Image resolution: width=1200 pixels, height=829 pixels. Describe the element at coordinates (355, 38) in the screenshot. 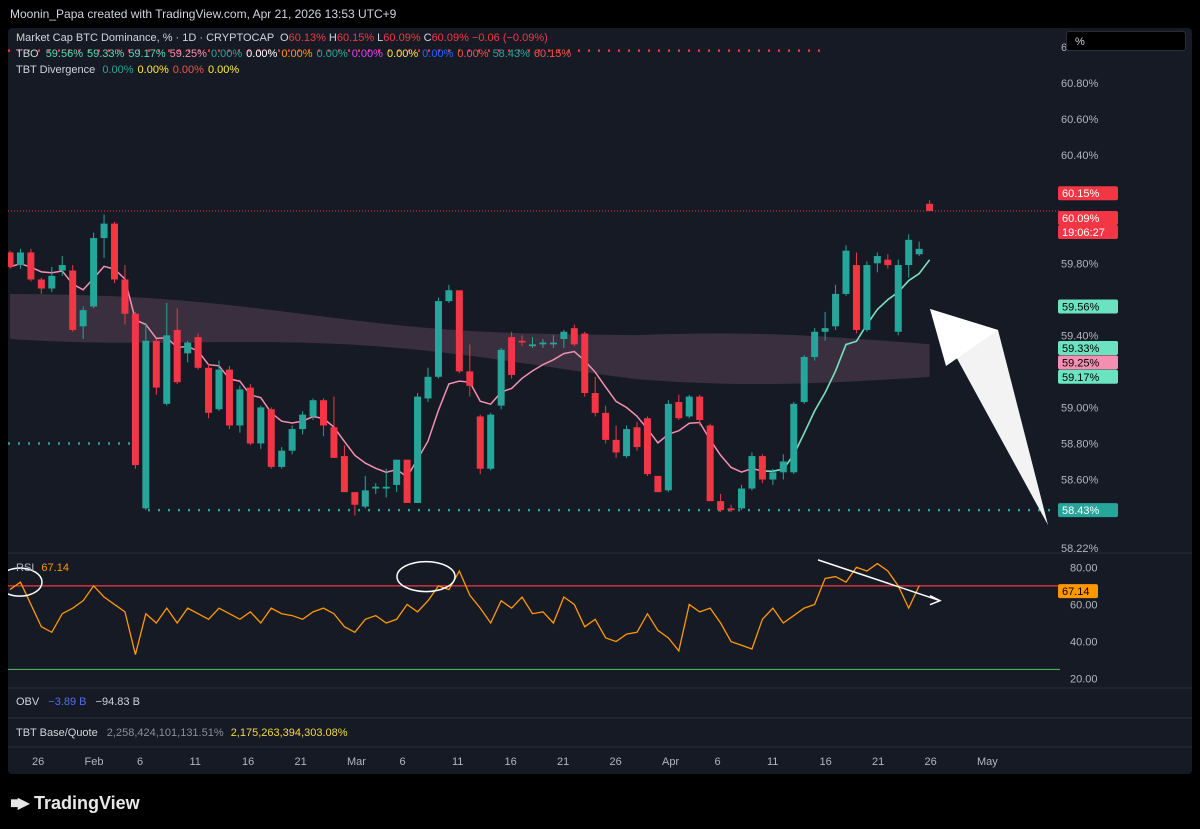

I see `ohlc-value-h: 60.15%` at that location.